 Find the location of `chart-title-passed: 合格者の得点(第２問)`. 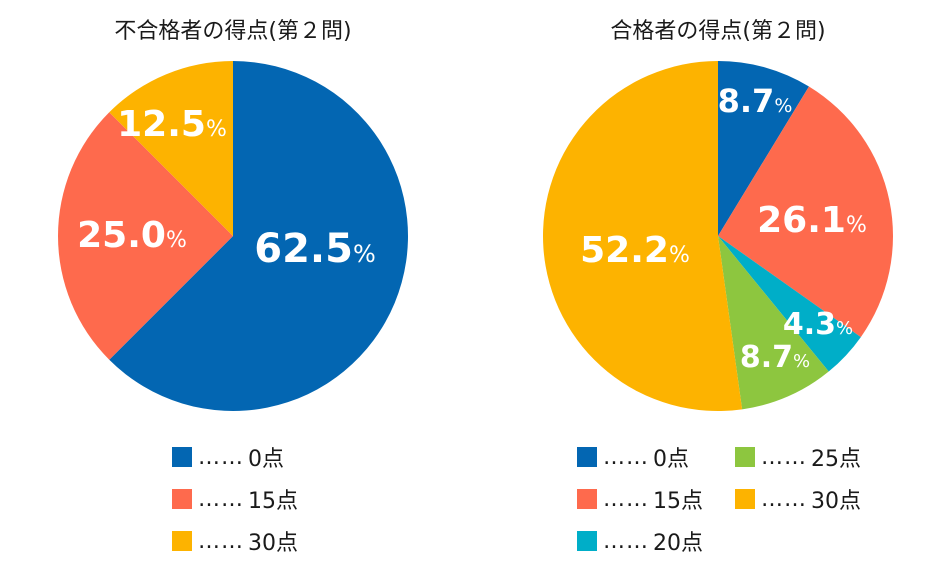

chart-title-passed: 合格者の得点(第２問) is located at coordinates (717, 31).